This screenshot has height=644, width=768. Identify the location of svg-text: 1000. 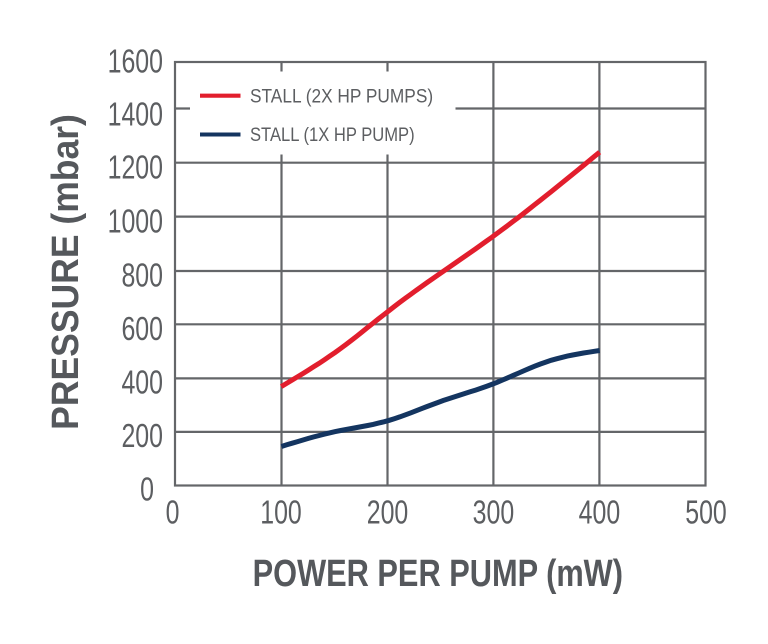
(135, 222).